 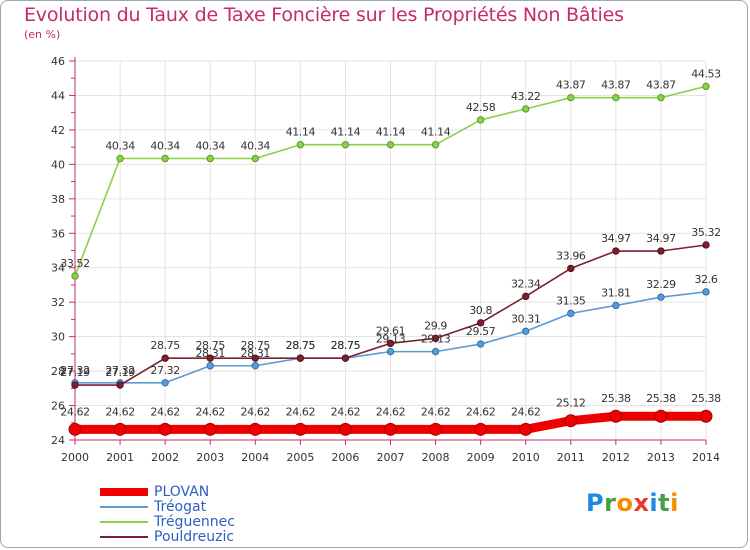 What do you see at coordinates (571, 255) in the screenshot?
I see `data-label: 33.96` at bounding box center [571, 255].